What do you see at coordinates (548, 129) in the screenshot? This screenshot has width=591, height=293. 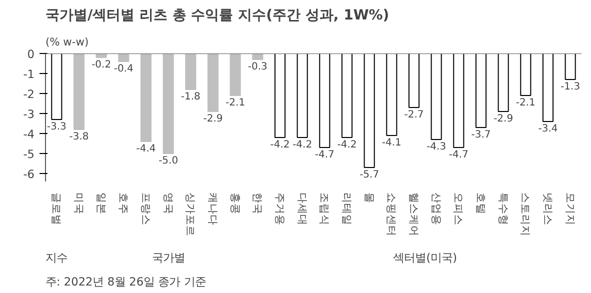 I see `data-label: -3.4` at bounding box center [548, 129].